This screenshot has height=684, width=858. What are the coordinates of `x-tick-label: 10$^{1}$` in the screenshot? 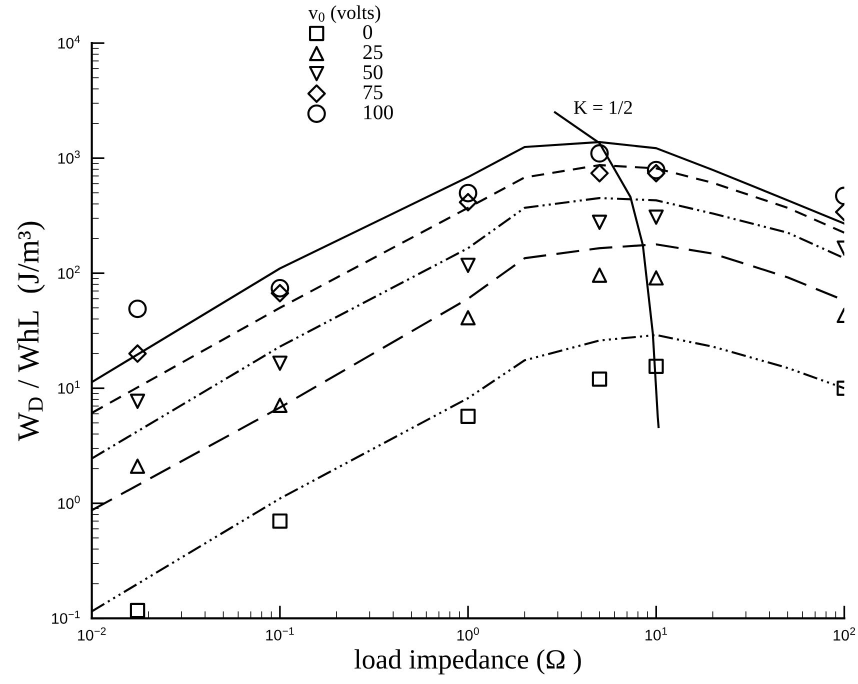 It's located at (656, 634).